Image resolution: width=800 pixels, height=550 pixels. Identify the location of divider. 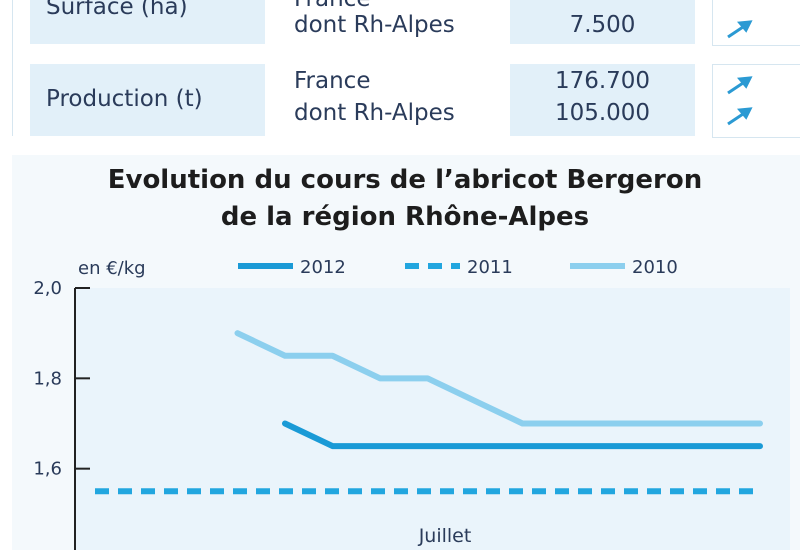
(12, 68).